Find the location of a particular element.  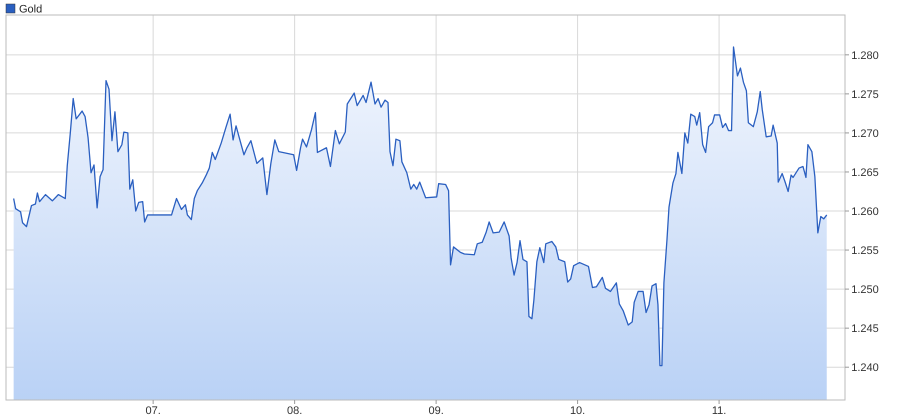

y-tick-label: 1.255 is located at coordinates (865, 251).